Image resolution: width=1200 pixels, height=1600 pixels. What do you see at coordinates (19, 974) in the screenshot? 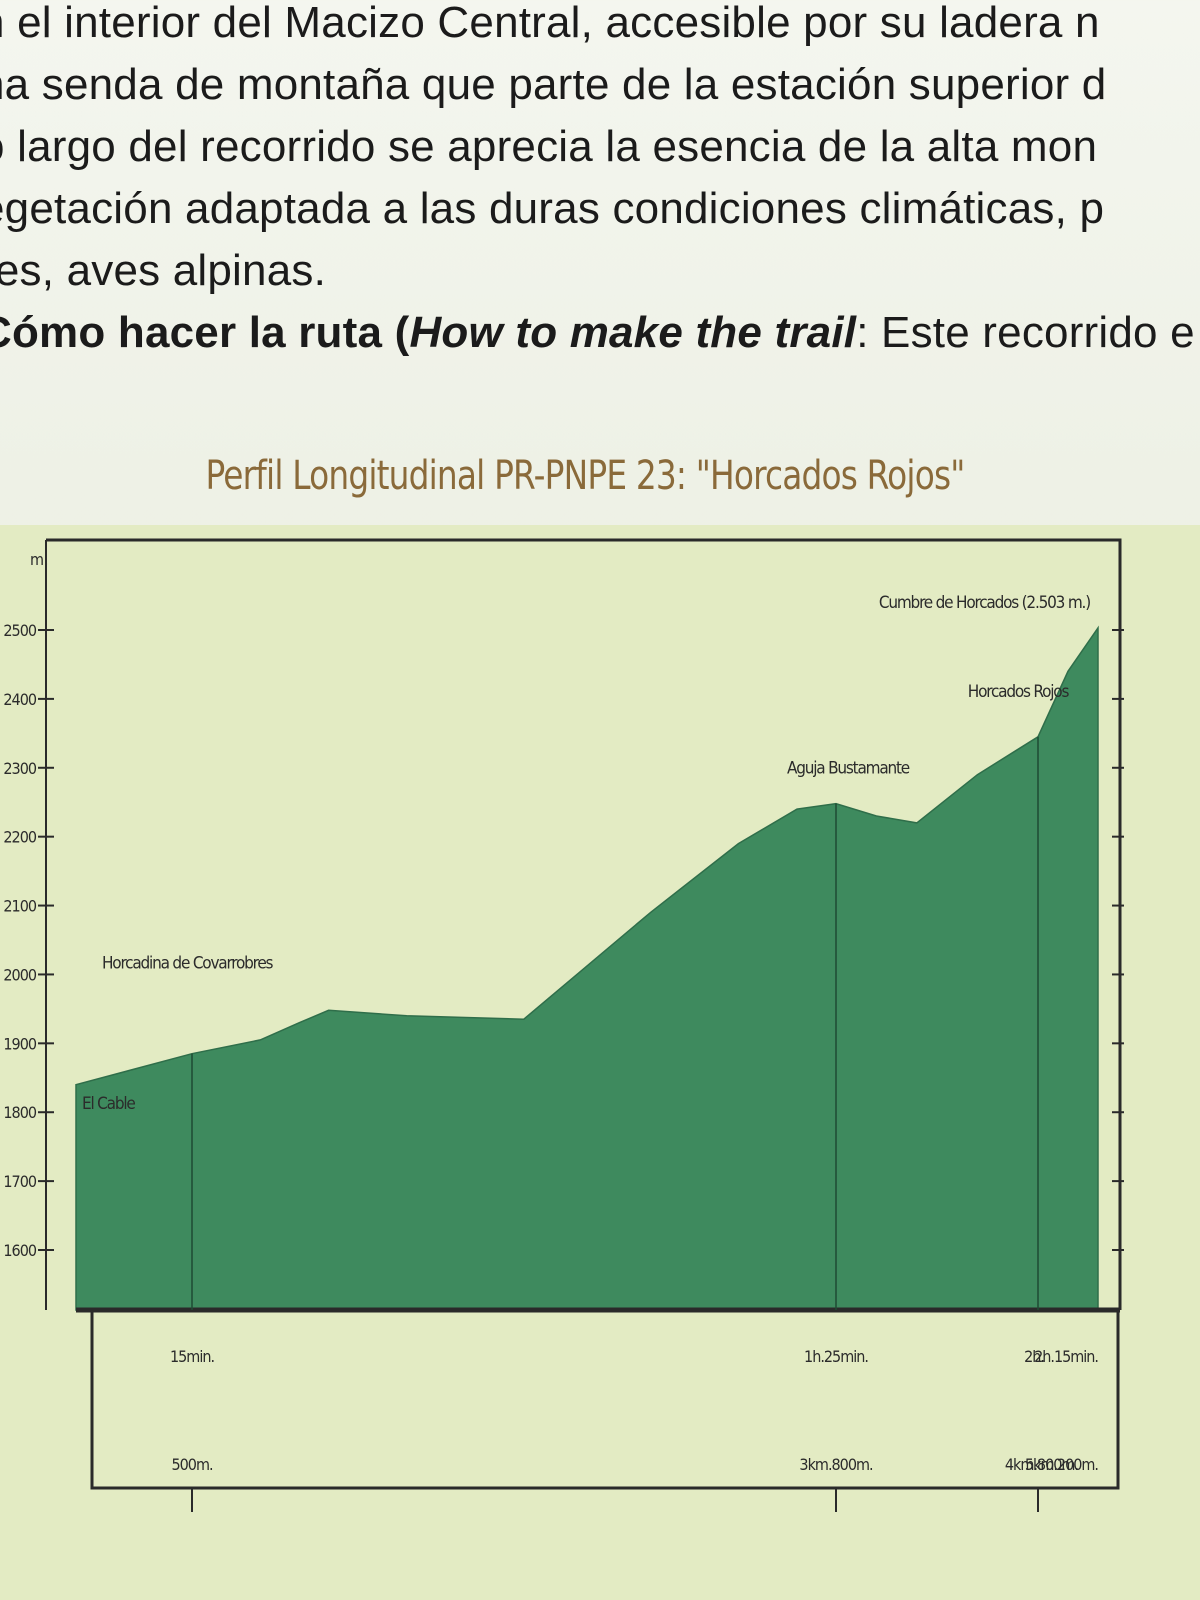
I see `y-tick-label: 2000` at bounding box center [19, 974].